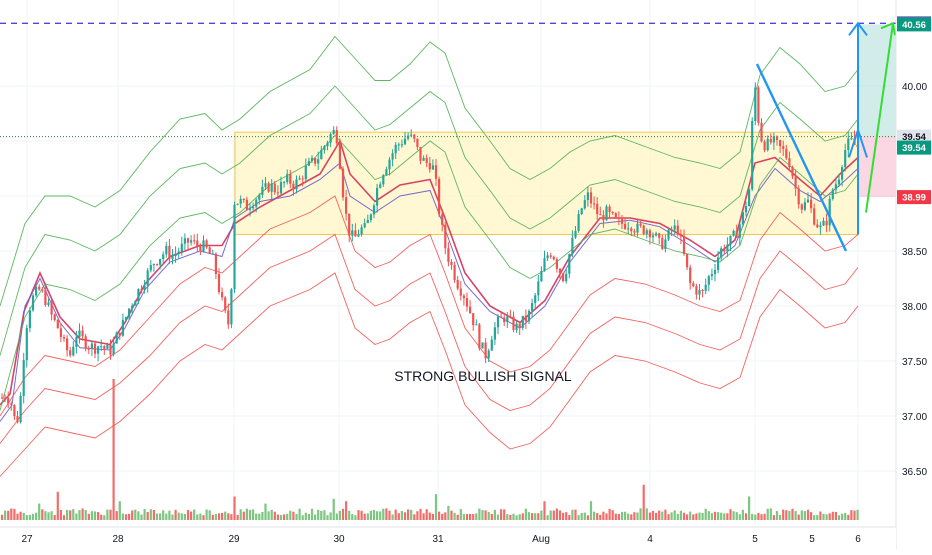 Image resolution: width=932 pixels, height=555 pixels. Describe the element at coordinates (914, 275) in the screenshot. I see `y-axis-bg` at that location.